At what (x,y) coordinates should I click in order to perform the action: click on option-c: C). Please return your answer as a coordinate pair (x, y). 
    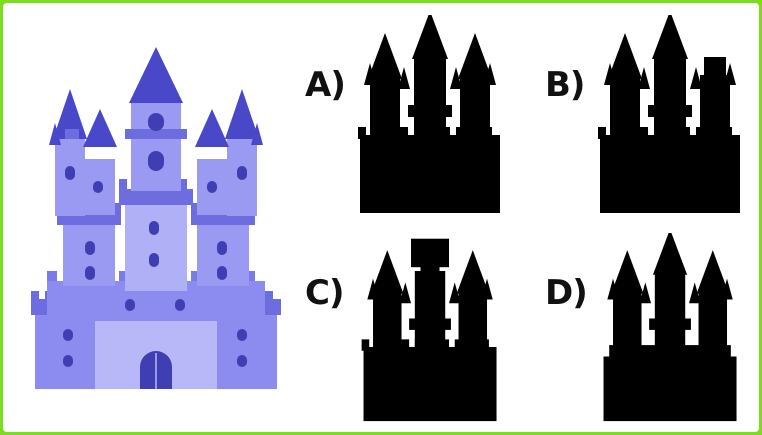
    Looking at the image, I should click on (403, 330).